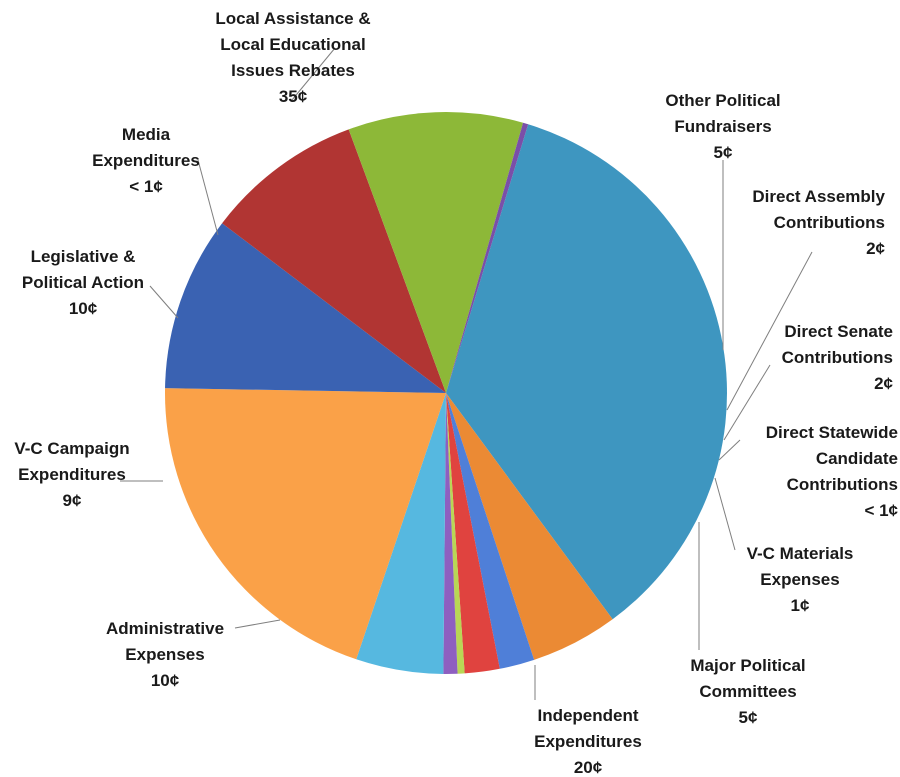  I want to click on pie-slice-legislative-political-action, so click(436, 252).